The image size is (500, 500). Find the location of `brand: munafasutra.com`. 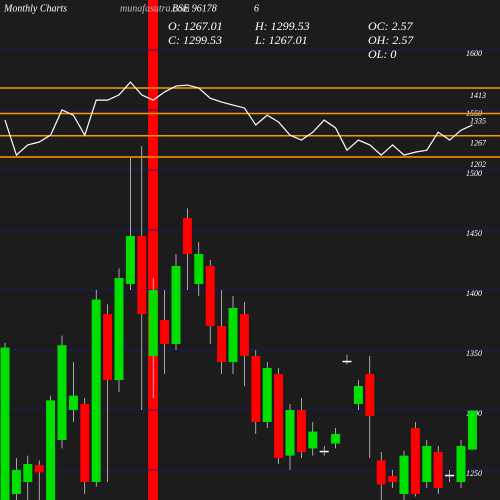

brand: munafasutra.com is located at coordinates (155, 8).